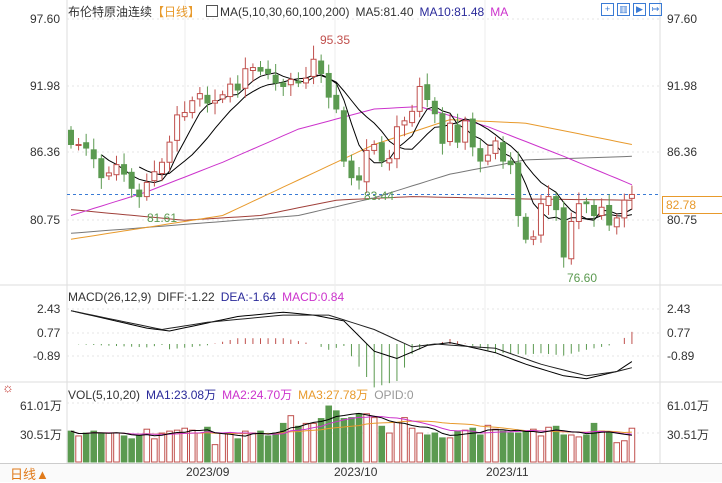 The height and width of the screenshot is (483, 722). What do you see at coordinates (45, 220) in the screenshot?
I see `price-tick-left: 80.75` at bounding box center [45, 220].